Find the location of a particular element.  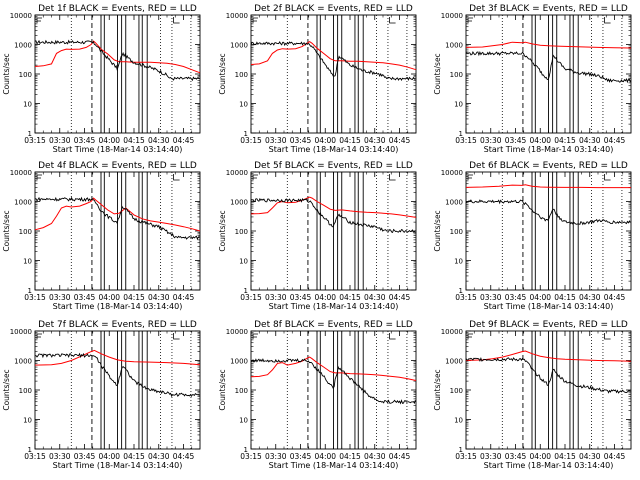

events-series-line is located at coordinates (548, 67).